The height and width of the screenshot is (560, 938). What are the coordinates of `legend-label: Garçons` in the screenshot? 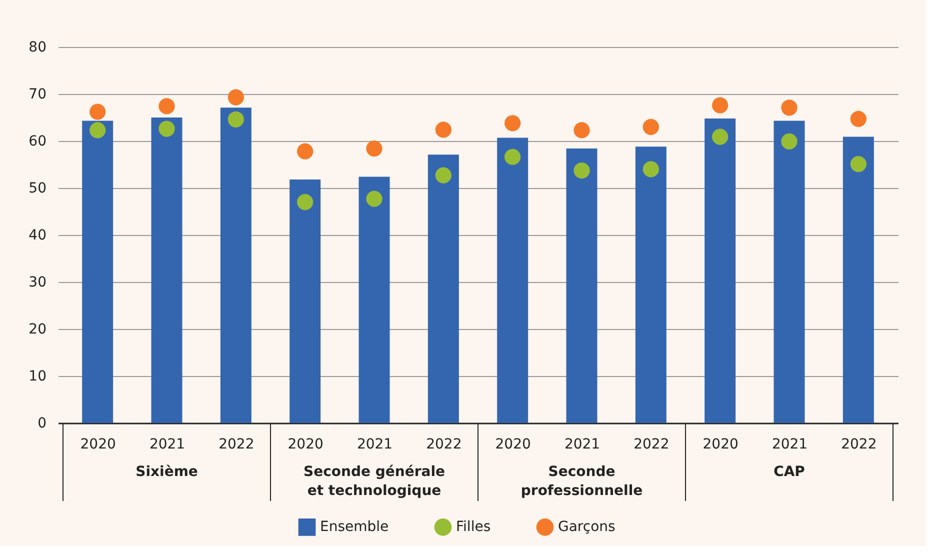 It's located at (587, 527).